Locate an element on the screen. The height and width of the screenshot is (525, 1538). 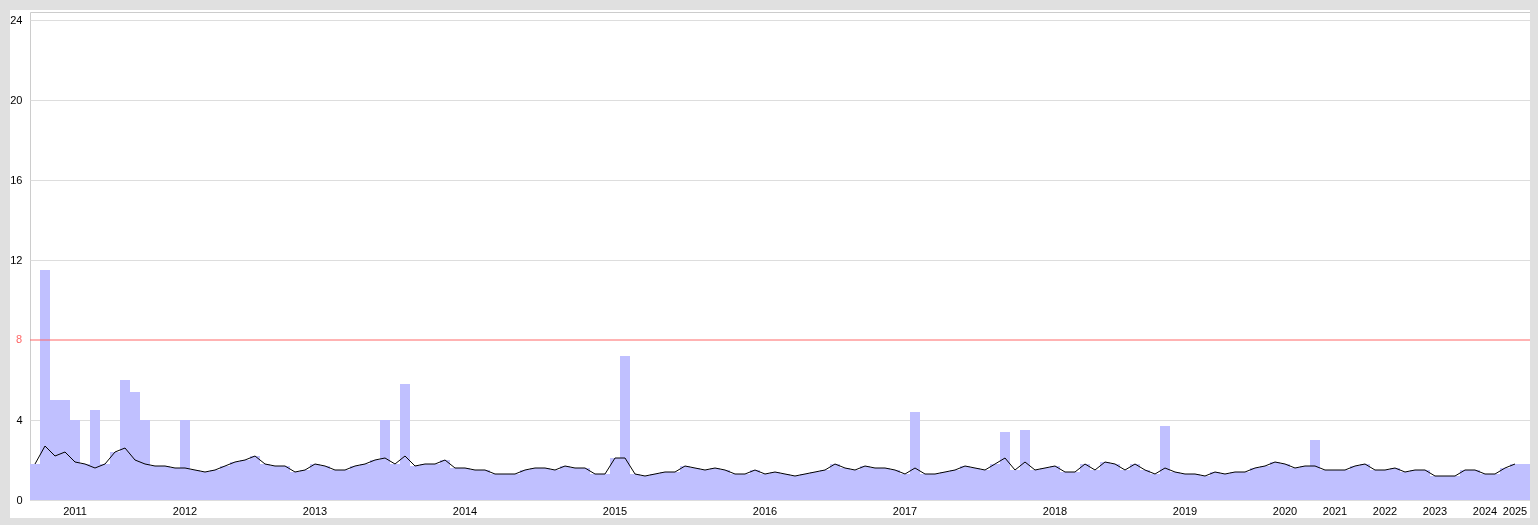
x-tick-label: 2018 is located at coordinates (1055, 510).